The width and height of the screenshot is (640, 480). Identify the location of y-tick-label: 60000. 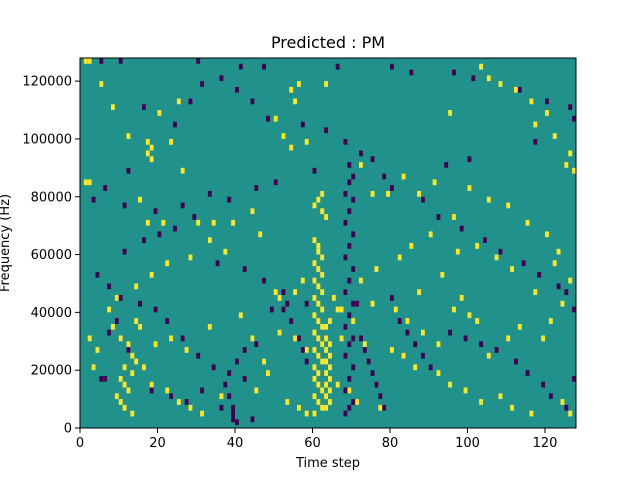
(51, 255).